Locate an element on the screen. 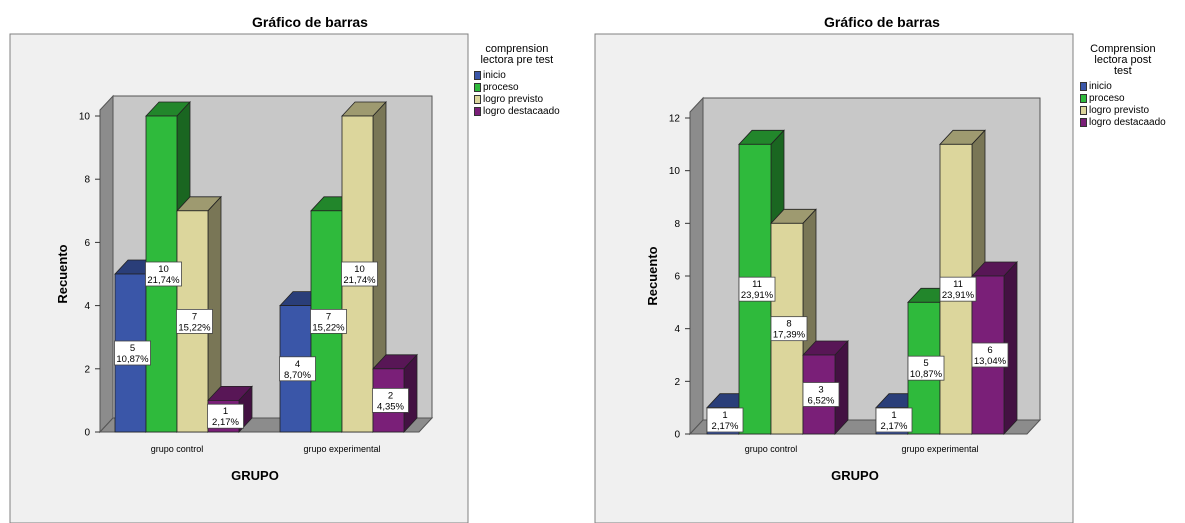 The height and width of the screenshot is (523, 1185). legend-title-line: Comprension is located at coordinates (1123, 49).